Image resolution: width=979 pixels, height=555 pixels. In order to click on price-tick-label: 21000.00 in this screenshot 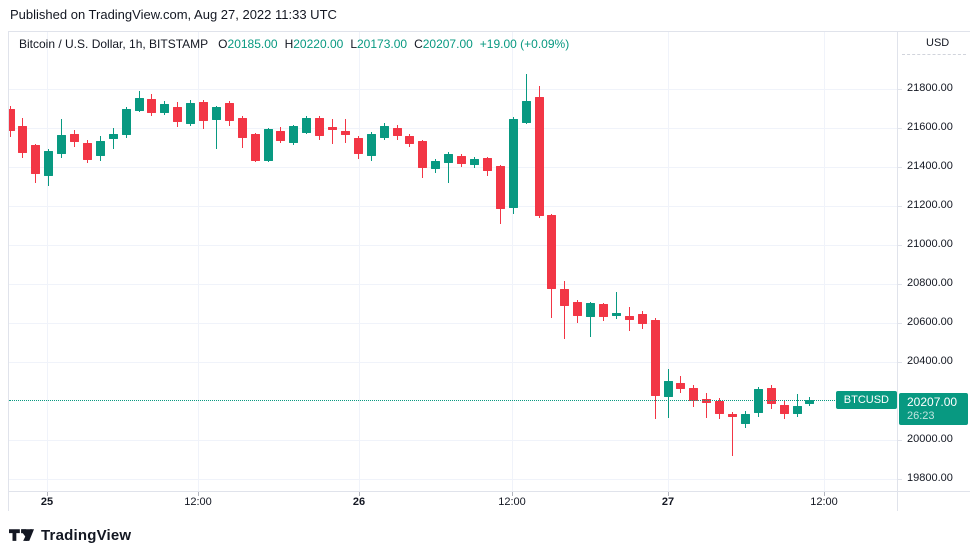, I will do `click(930, 244)`.